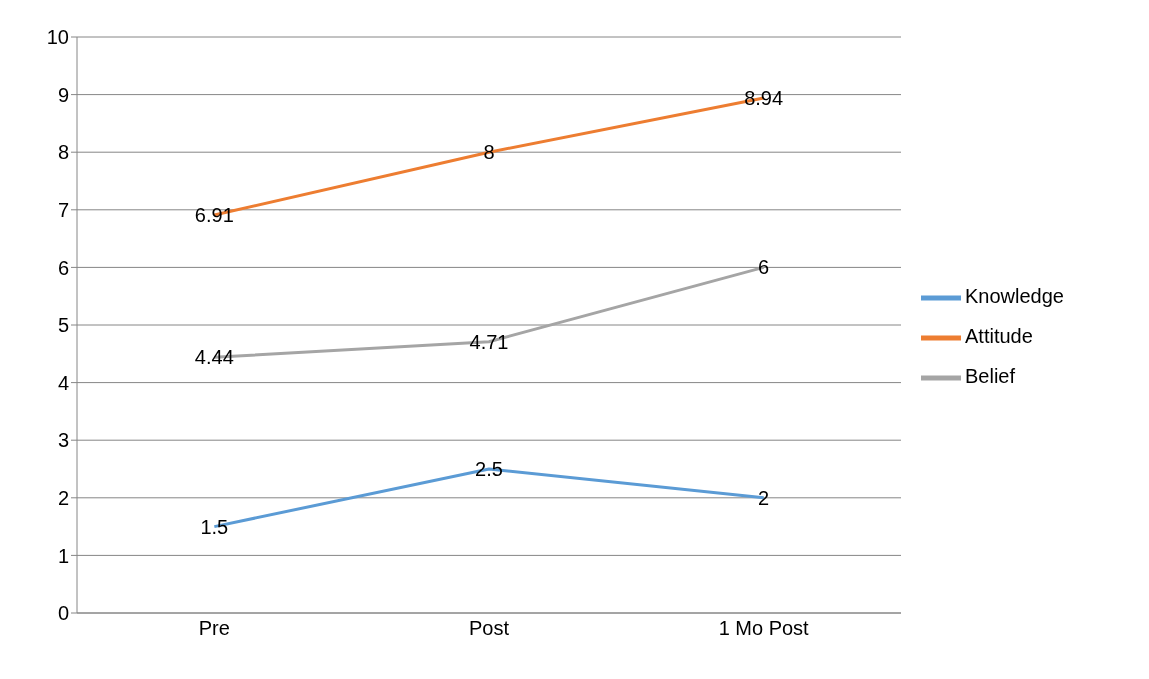 This screenshot has height=679, width=1149. What do you see at coordinates (214, 357) in the screenshot?
I see `data-label: 4.44` at bounding box center [214, 357].